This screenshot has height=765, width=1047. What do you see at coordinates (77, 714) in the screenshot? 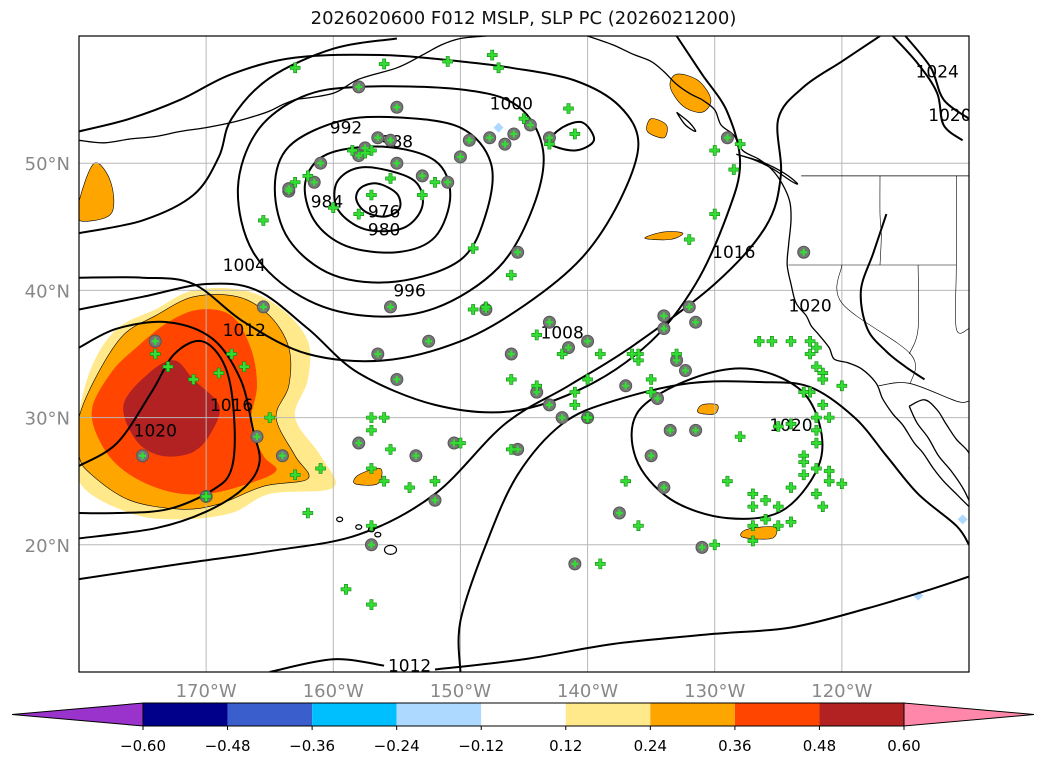
I see `colorbar-extend-low` at bounding box center [77, 714].